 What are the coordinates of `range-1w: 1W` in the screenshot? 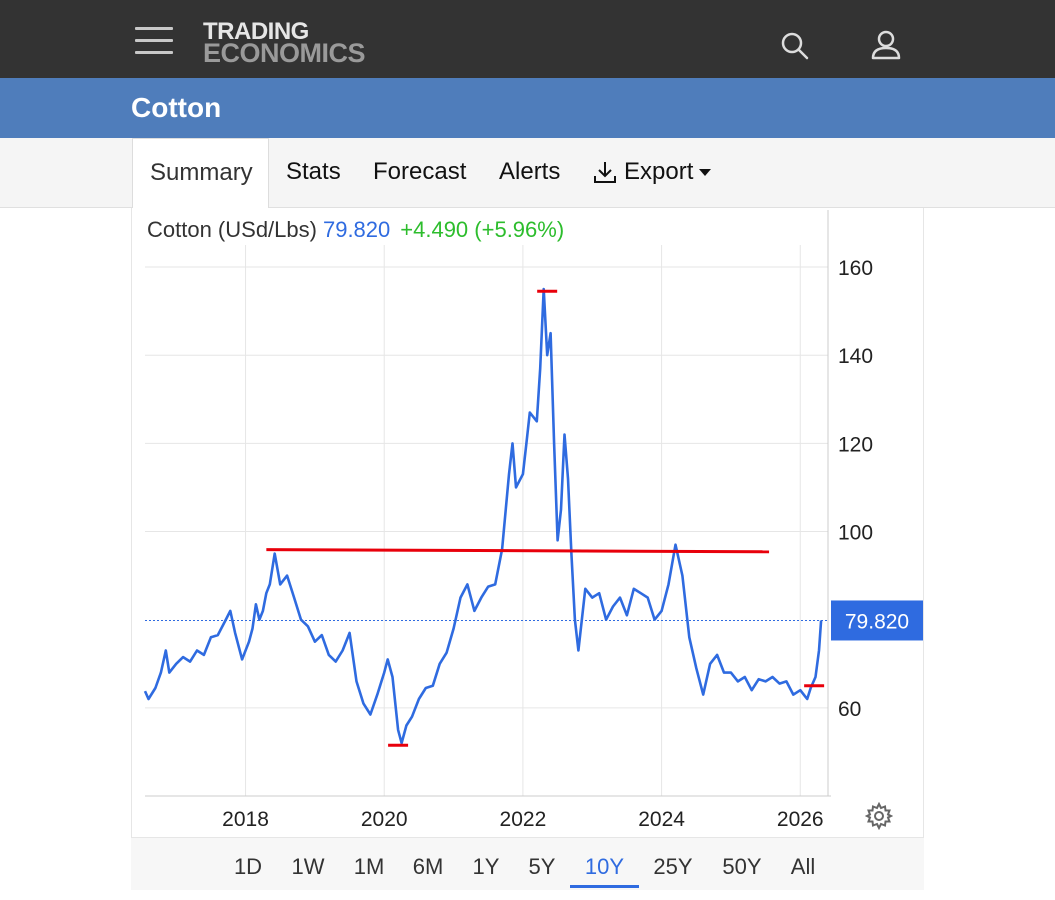 It's located at (308, 863).